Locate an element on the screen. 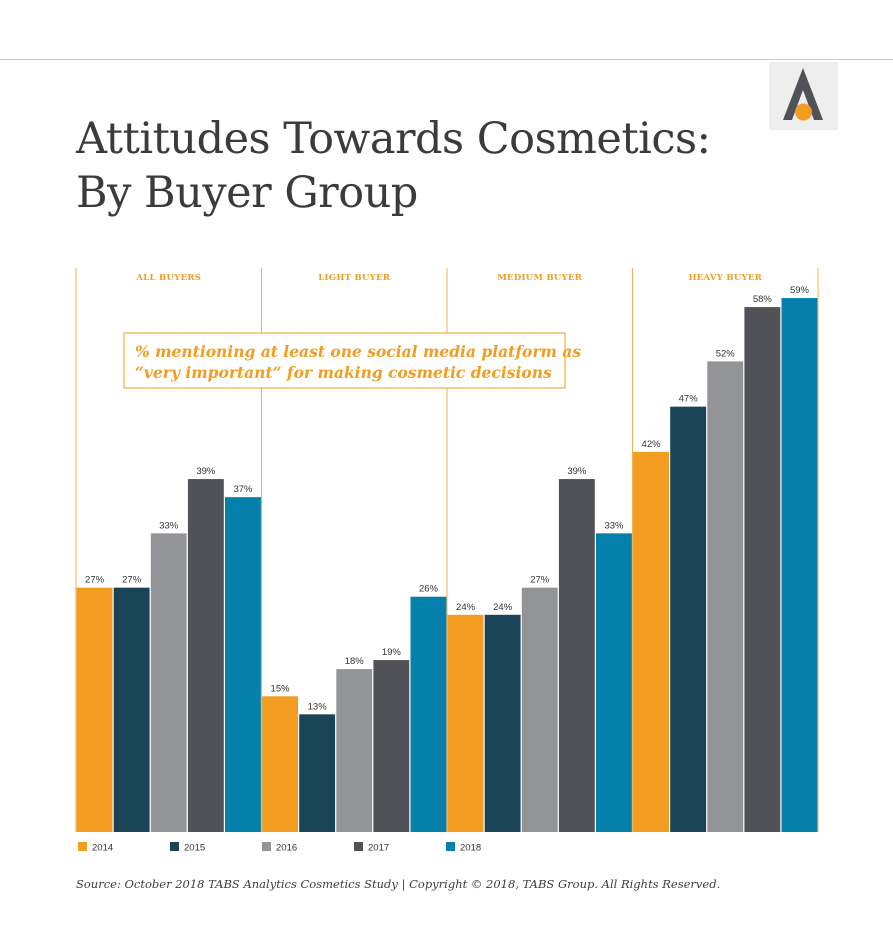 The width and height of the screenshot is (893, 948). legend-label: 2016 is located at coordinates (286, 848).